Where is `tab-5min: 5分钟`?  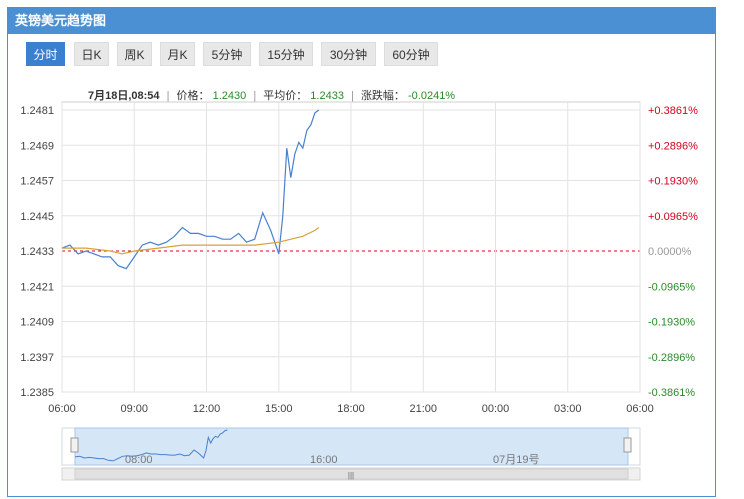
tab-5min: 5分钟 is located at coordinates (227, 54).